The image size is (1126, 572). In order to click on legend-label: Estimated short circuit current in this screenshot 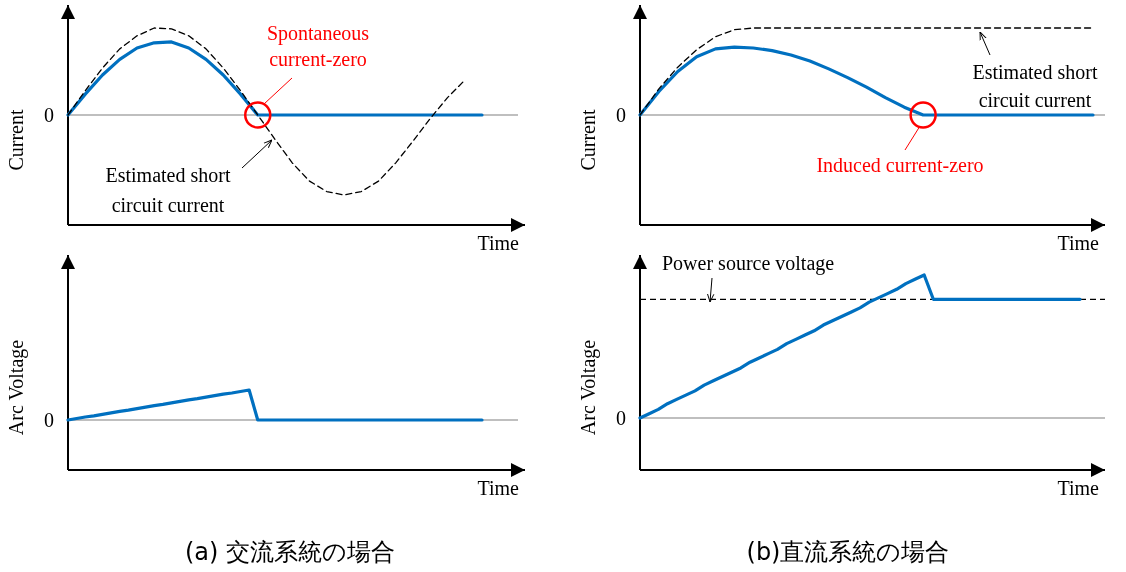, I will do `click(1035, 86)`.